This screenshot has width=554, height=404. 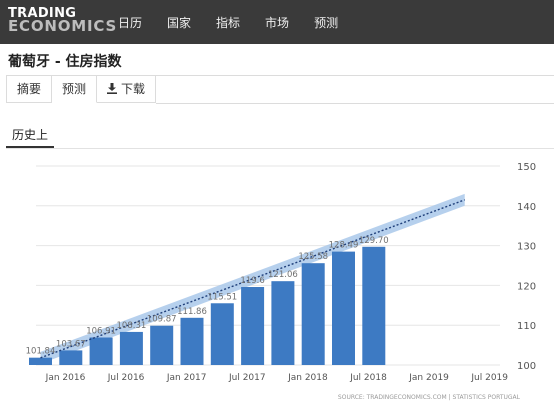 What do you see at coordinates (112, 88) in the screenshot?
I see `download-icon` at bounding box center [112, 88].